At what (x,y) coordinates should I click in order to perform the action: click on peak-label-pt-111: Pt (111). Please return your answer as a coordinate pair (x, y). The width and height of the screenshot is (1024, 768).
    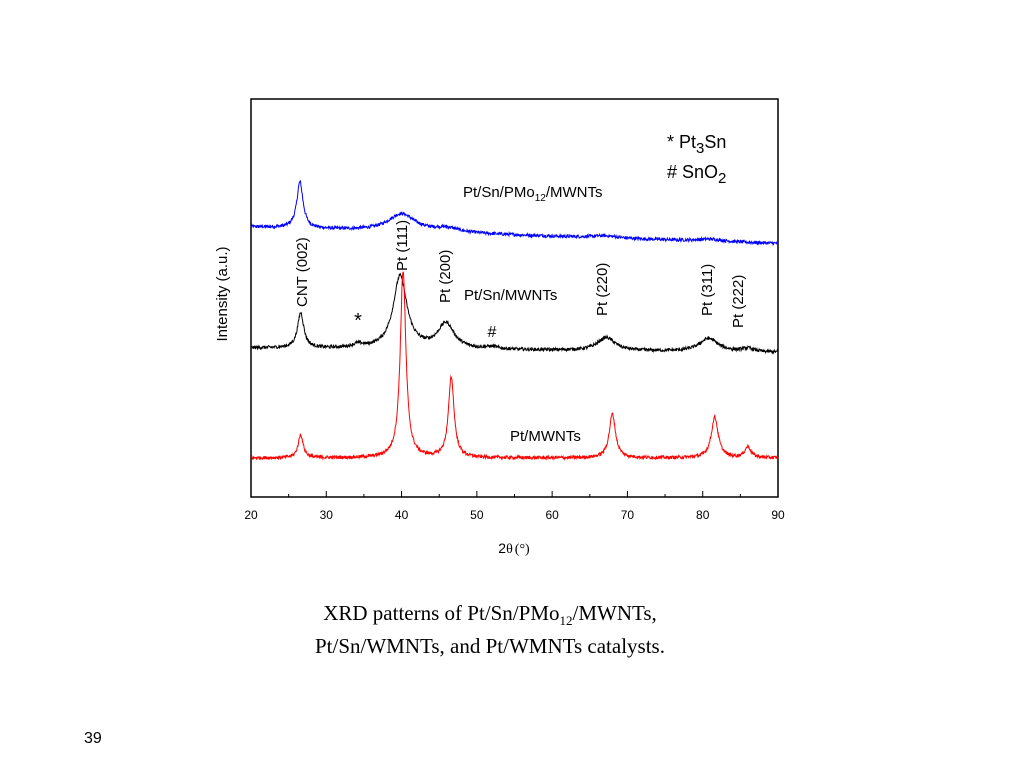
    Looking at the image, I should click on (402, 245).